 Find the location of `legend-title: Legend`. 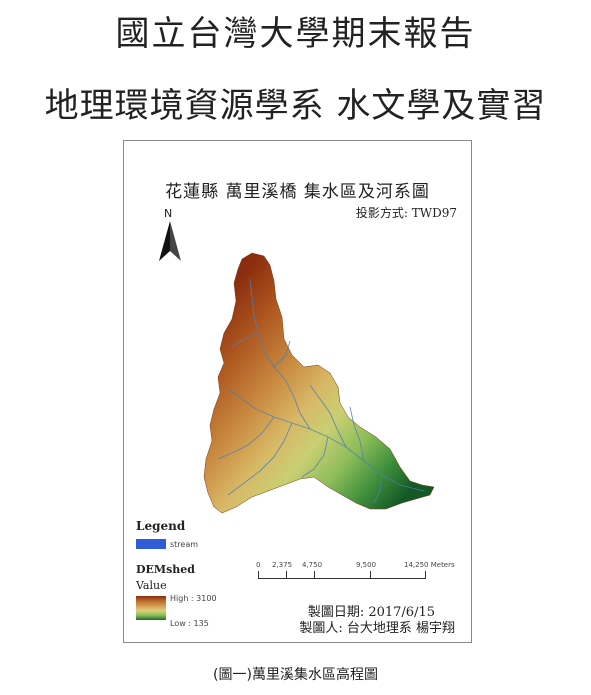

legend-title: Legend is located at coordinates (161, 526).